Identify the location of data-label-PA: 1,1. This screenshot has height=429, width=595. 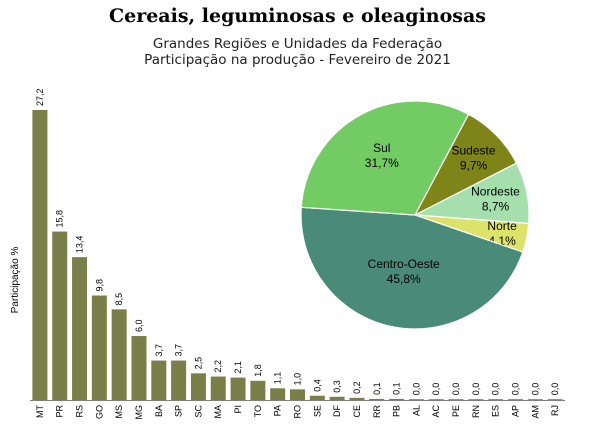
(278, 378).